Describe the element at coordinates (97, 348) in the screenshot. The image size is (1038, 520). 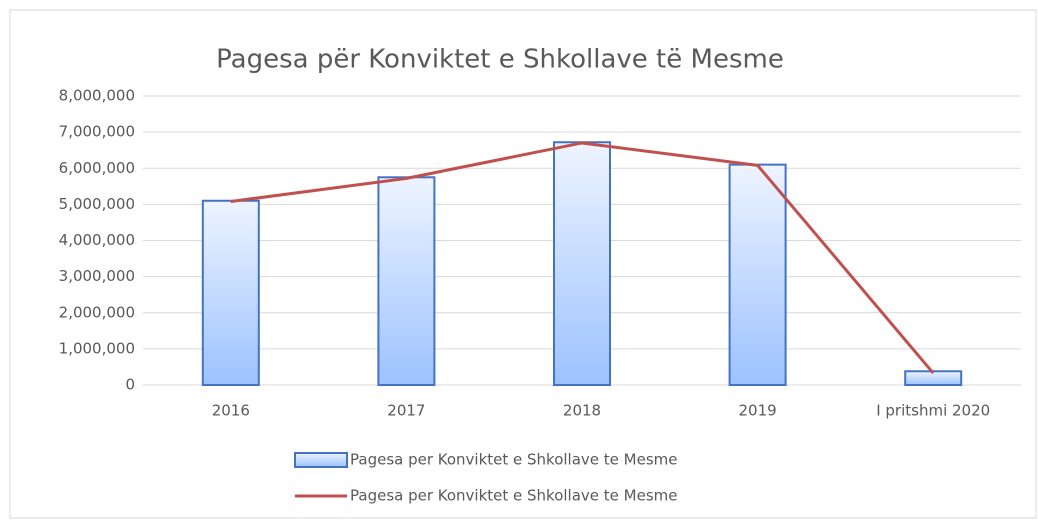
I see `y-tick-label: 1,000,000` at that location.